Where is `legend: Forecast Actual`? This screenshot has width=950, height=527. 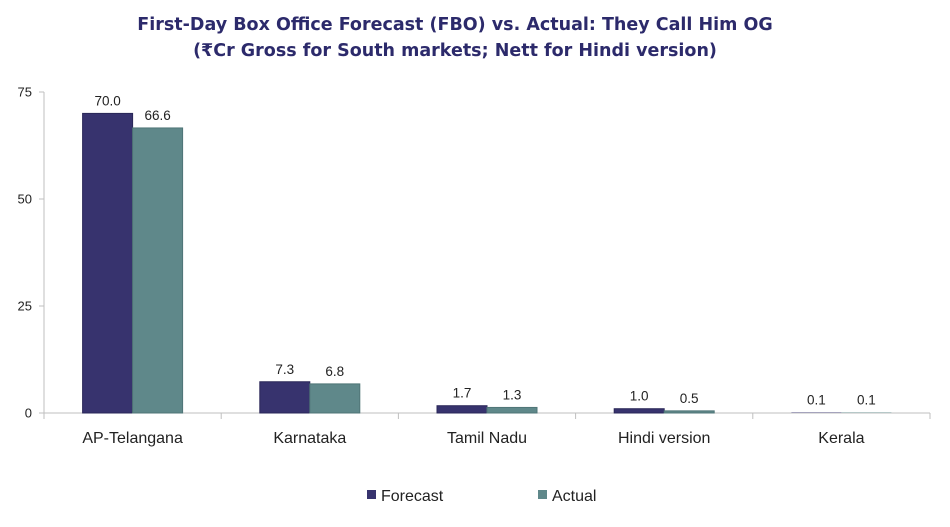 legend: Forecast Actual is located at coordinates (481, 496).